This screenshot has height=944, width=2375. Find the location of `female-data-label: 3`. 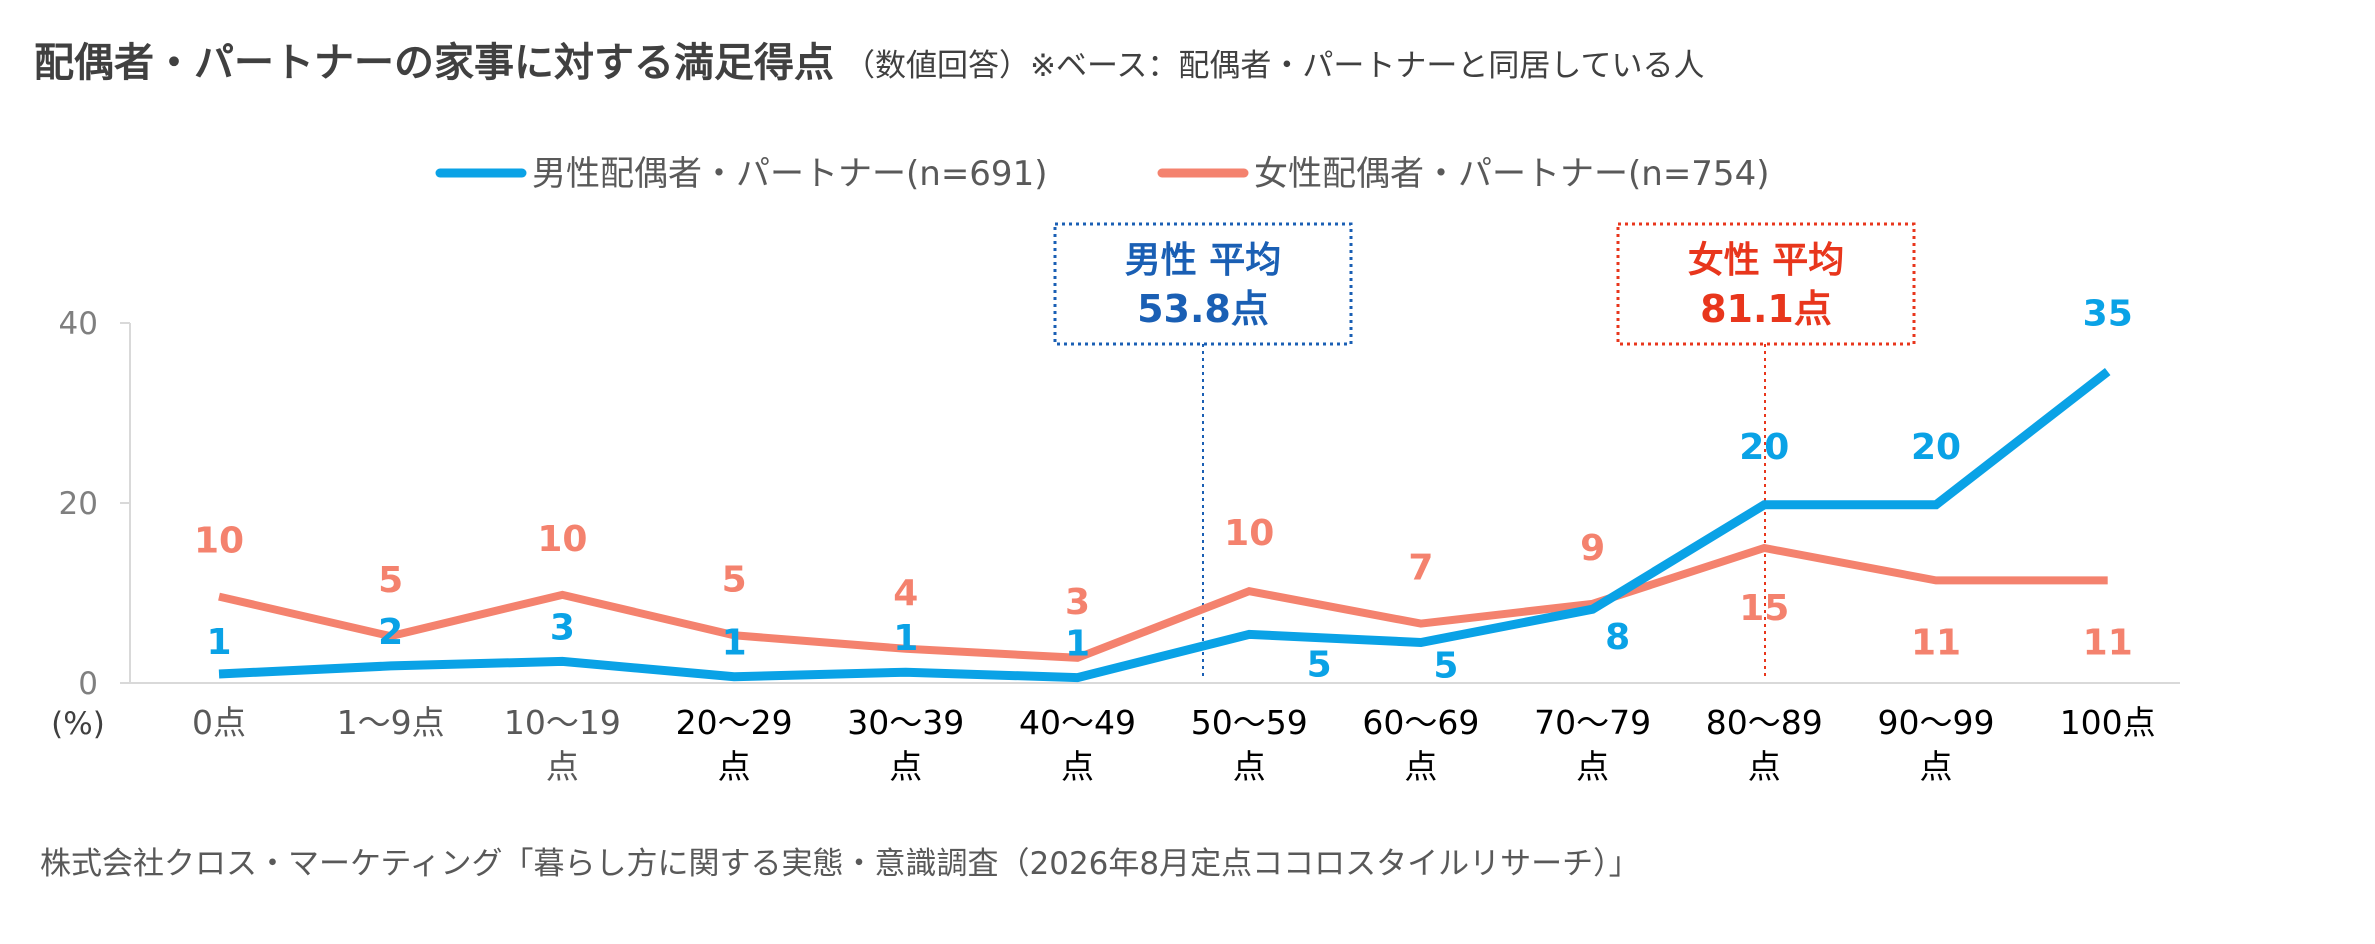

female-data-label: 3 is located at coordinates (1077, 602).